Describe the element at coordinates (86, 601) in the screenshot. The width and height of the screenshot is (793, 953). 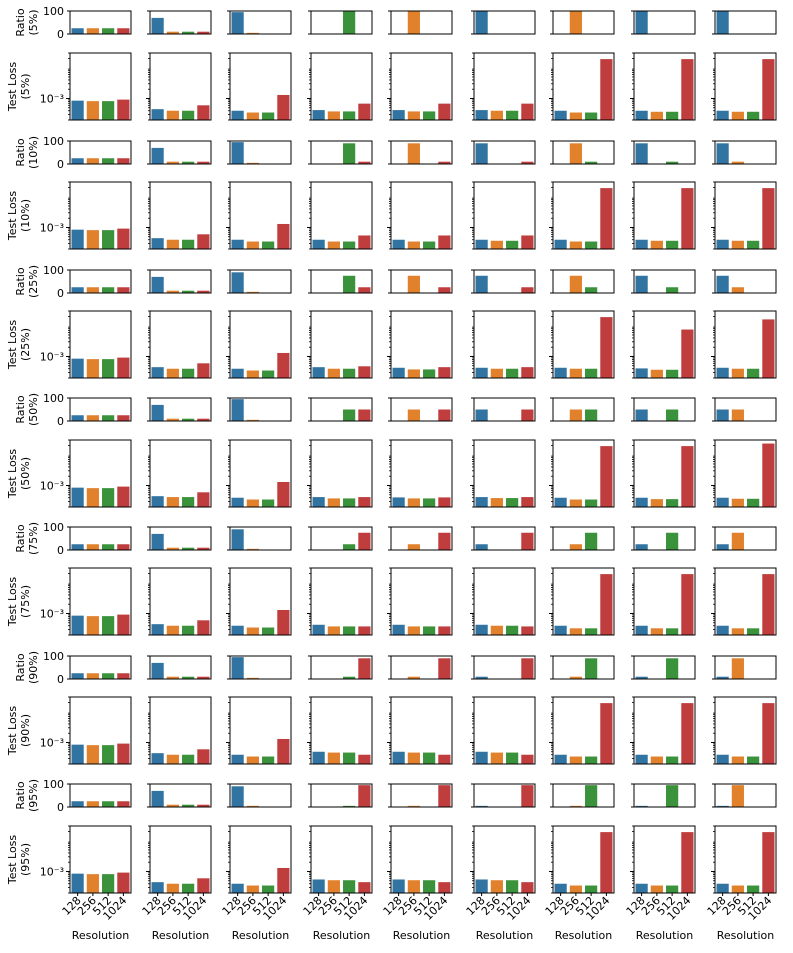
I see `loss-panel: 10⁻³` at that location.